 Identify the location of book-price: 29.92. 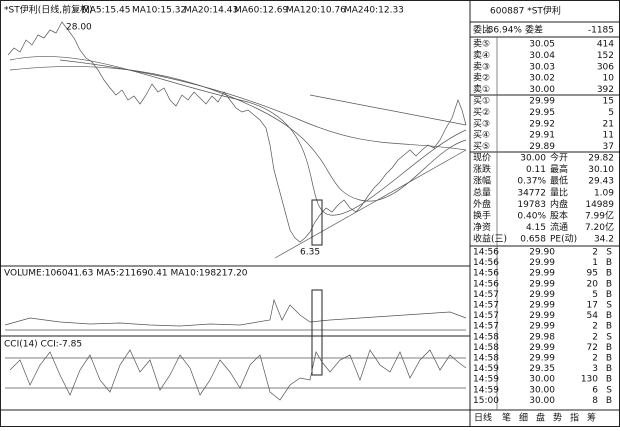
(542, 124).